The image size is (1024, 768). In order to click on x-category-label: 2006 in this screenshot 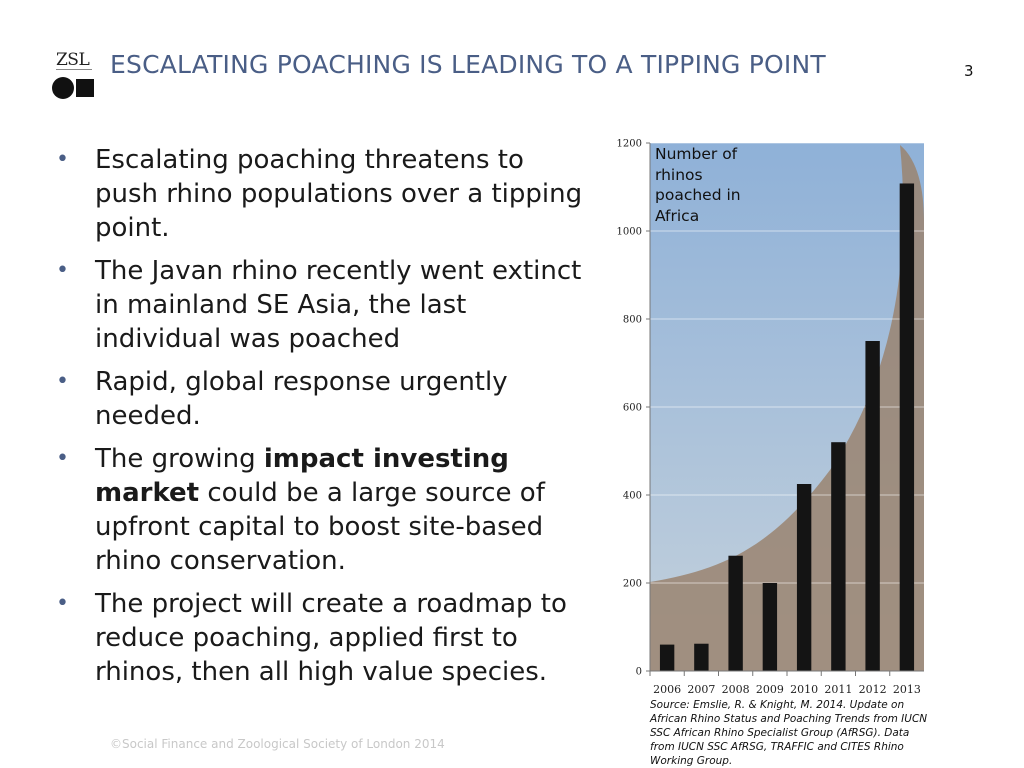, I will do `click(667, 689)`.